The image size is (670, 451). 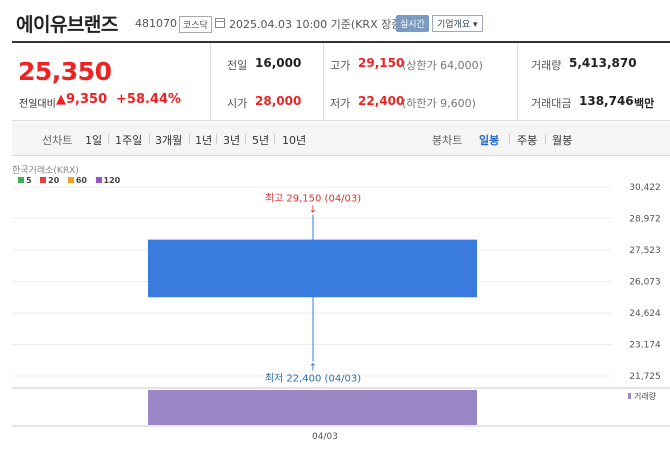 I want to click on period-bar: 선차트 1일 1주일 3개월 1년 3년 5년 10년 봉차트 일봉 주봉 월봉, so click(x=341, y=139).